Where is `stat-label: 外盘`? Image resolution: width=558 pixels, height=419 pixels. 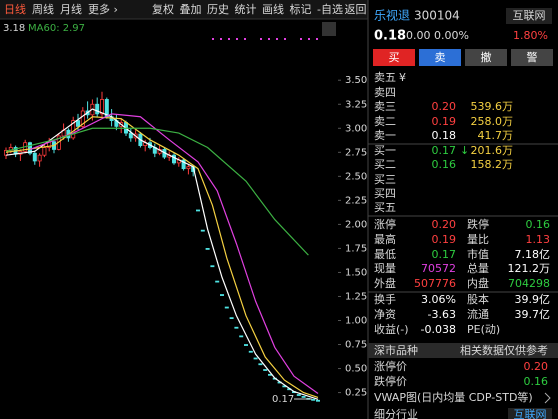 stat-label: 外盘 is located at coordinates (385, 283).